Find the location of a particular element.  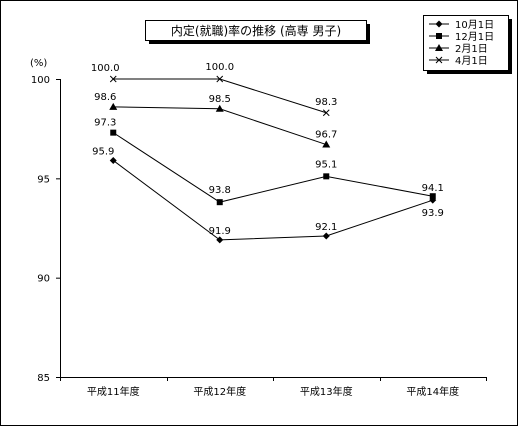

series-square: 97.3 93.8 95.1 94.1 is located at coordinates (269, 162).